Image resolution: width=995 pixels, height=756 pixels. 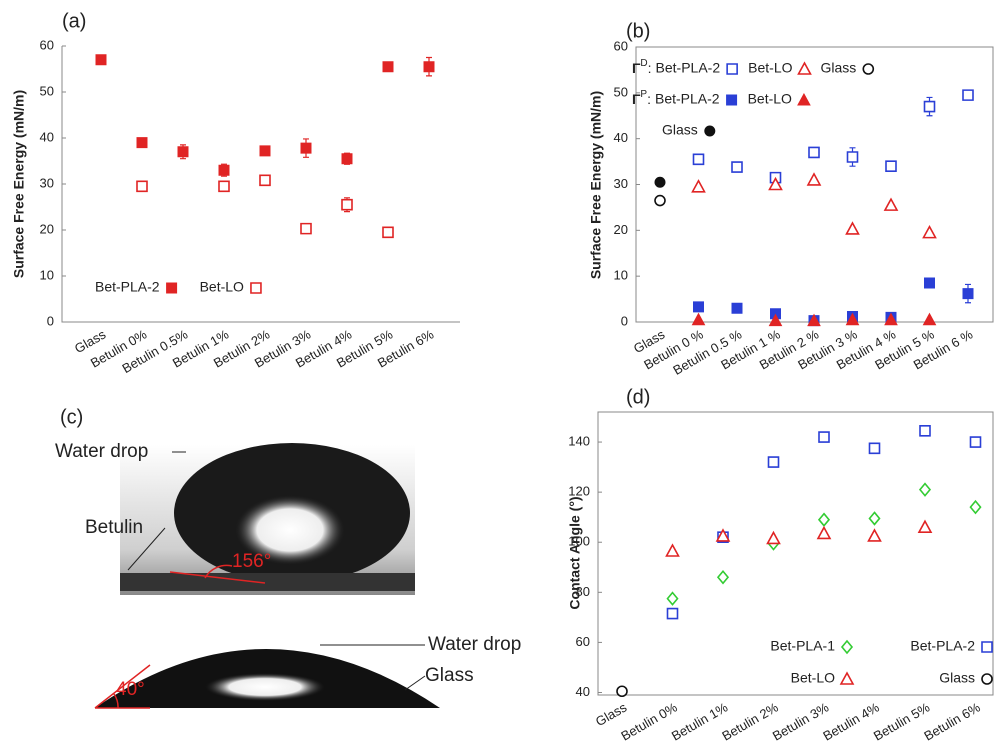 I want to click on annotation: Glass, so click(x=449, y=675).